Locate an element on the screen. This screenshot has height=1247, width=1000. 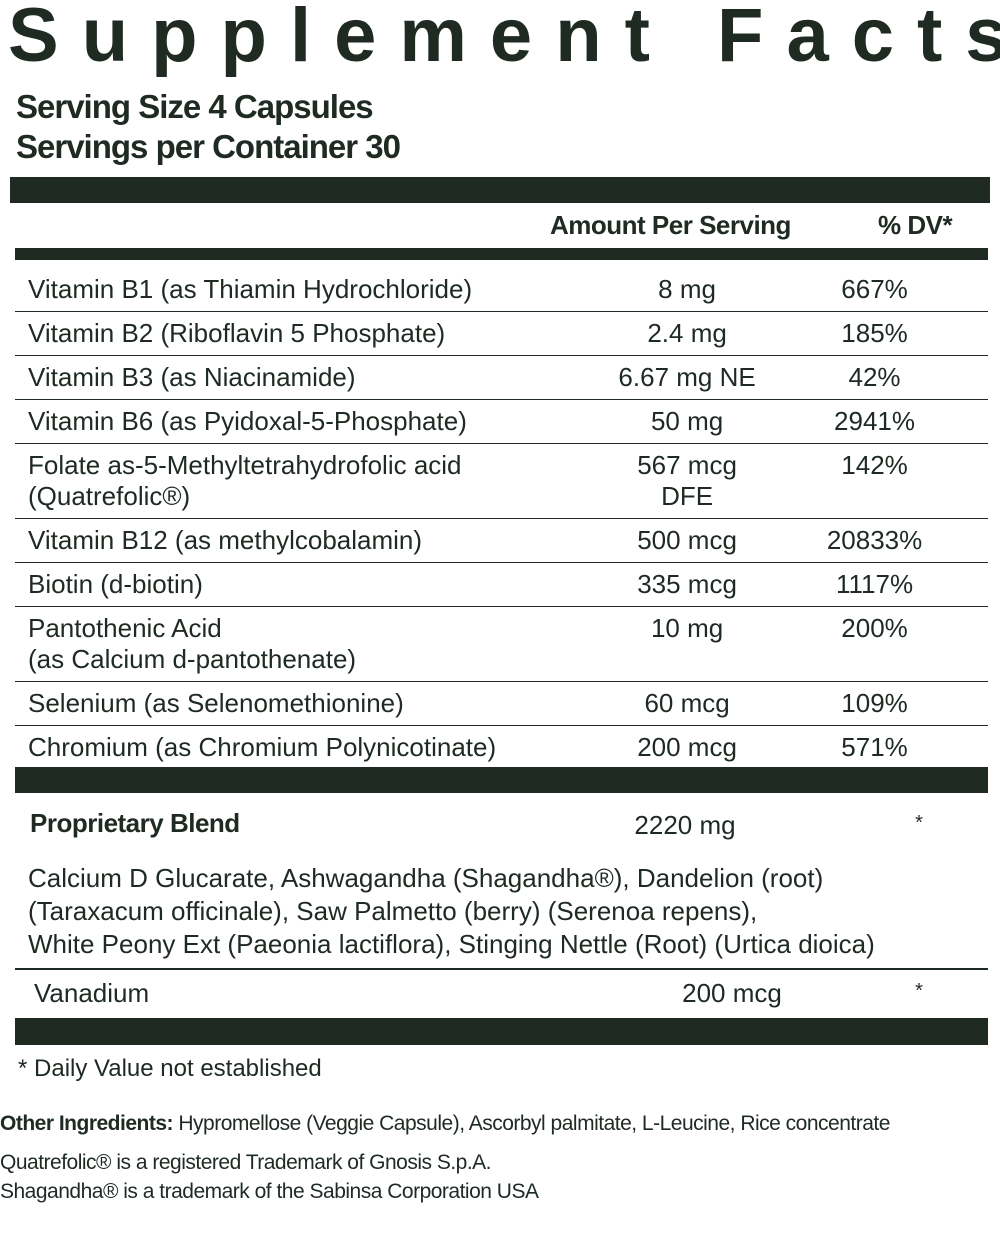
nutrient-dv: 1117% is located at coordinates (874, 584).